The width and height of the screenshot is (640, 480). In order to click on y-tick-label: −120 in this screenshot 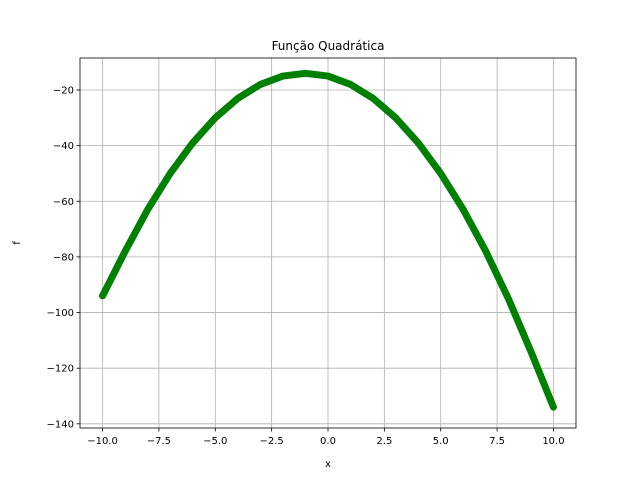, I will do `click(60, 369)`.